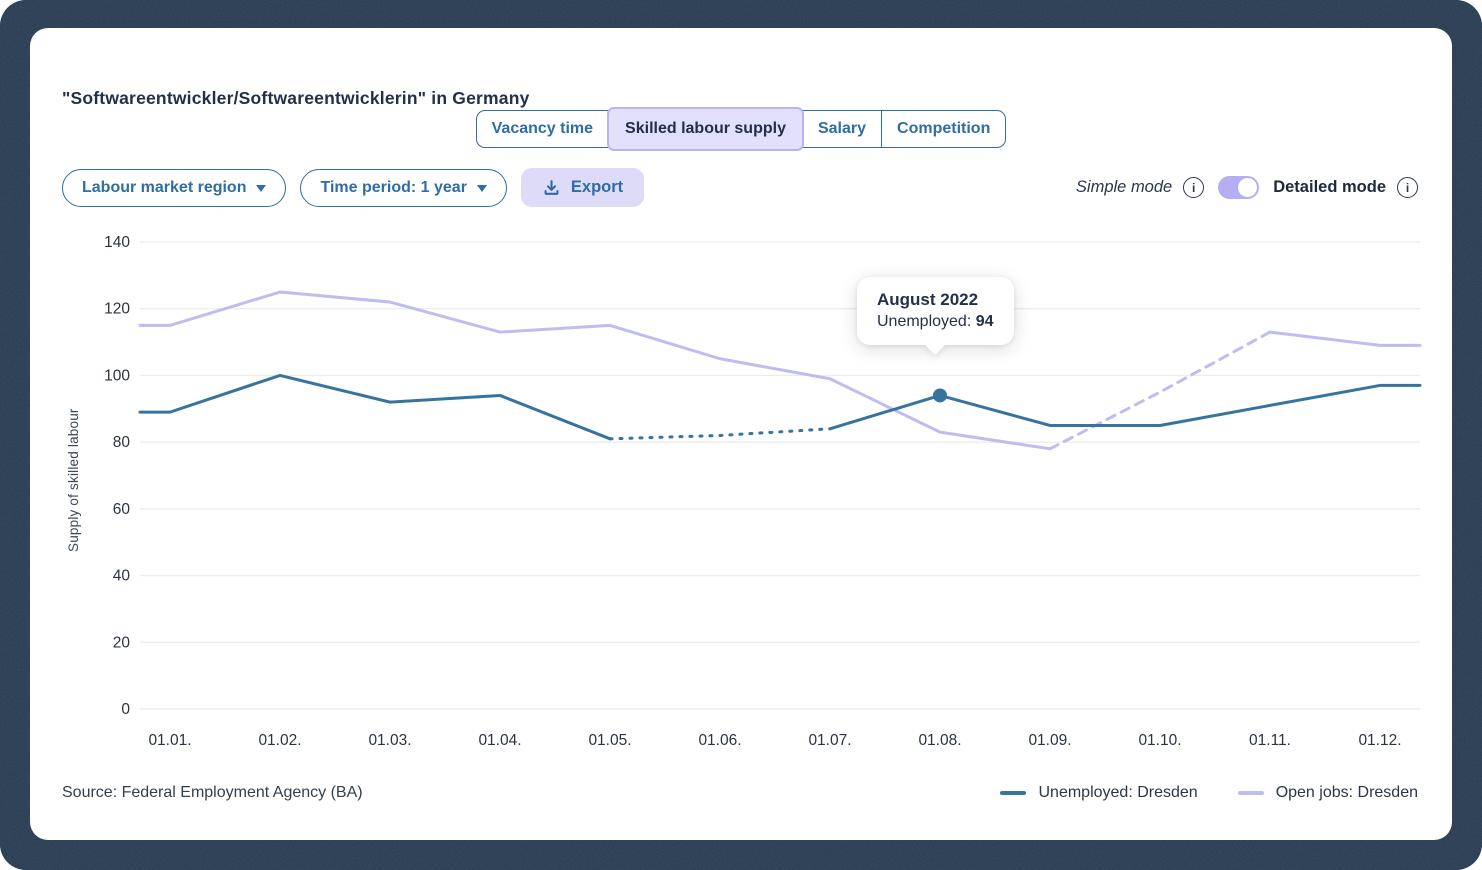  What do you see at coordinates (122, 576) in the screenshot?
I see `svg-text: 40` at bounding box center [122, 576].